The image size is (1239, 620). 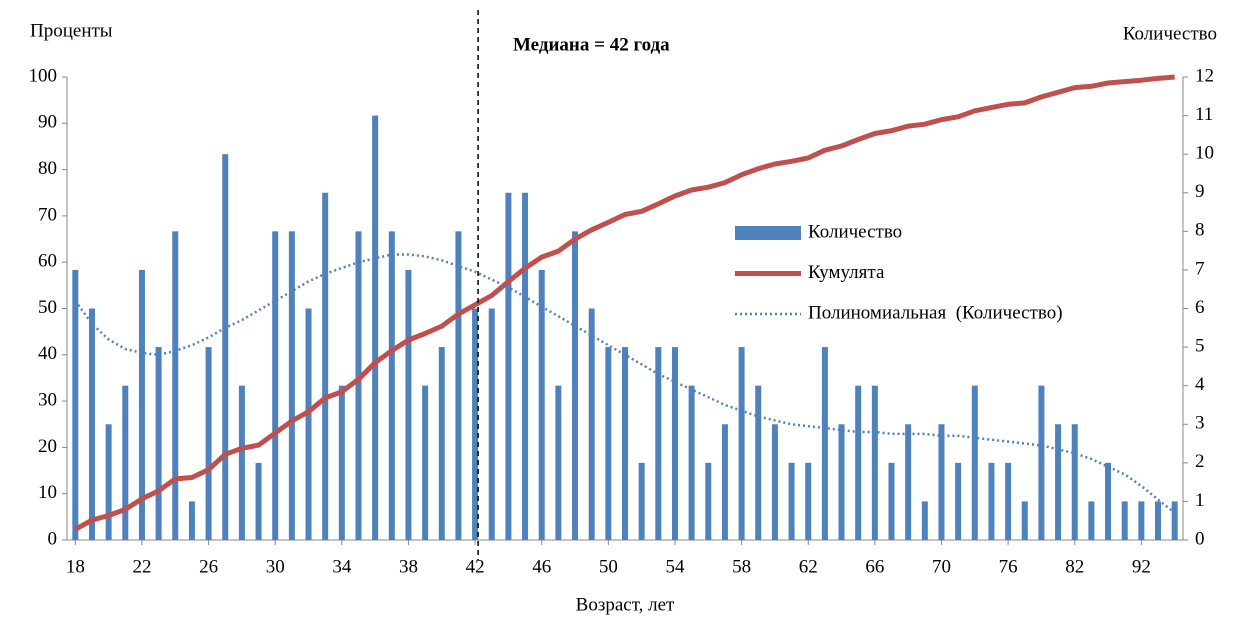 What do you see at coordinates (874, 566) in the screenshot?
I see `x-tick-label: 66` at bounding box center [874, 566].